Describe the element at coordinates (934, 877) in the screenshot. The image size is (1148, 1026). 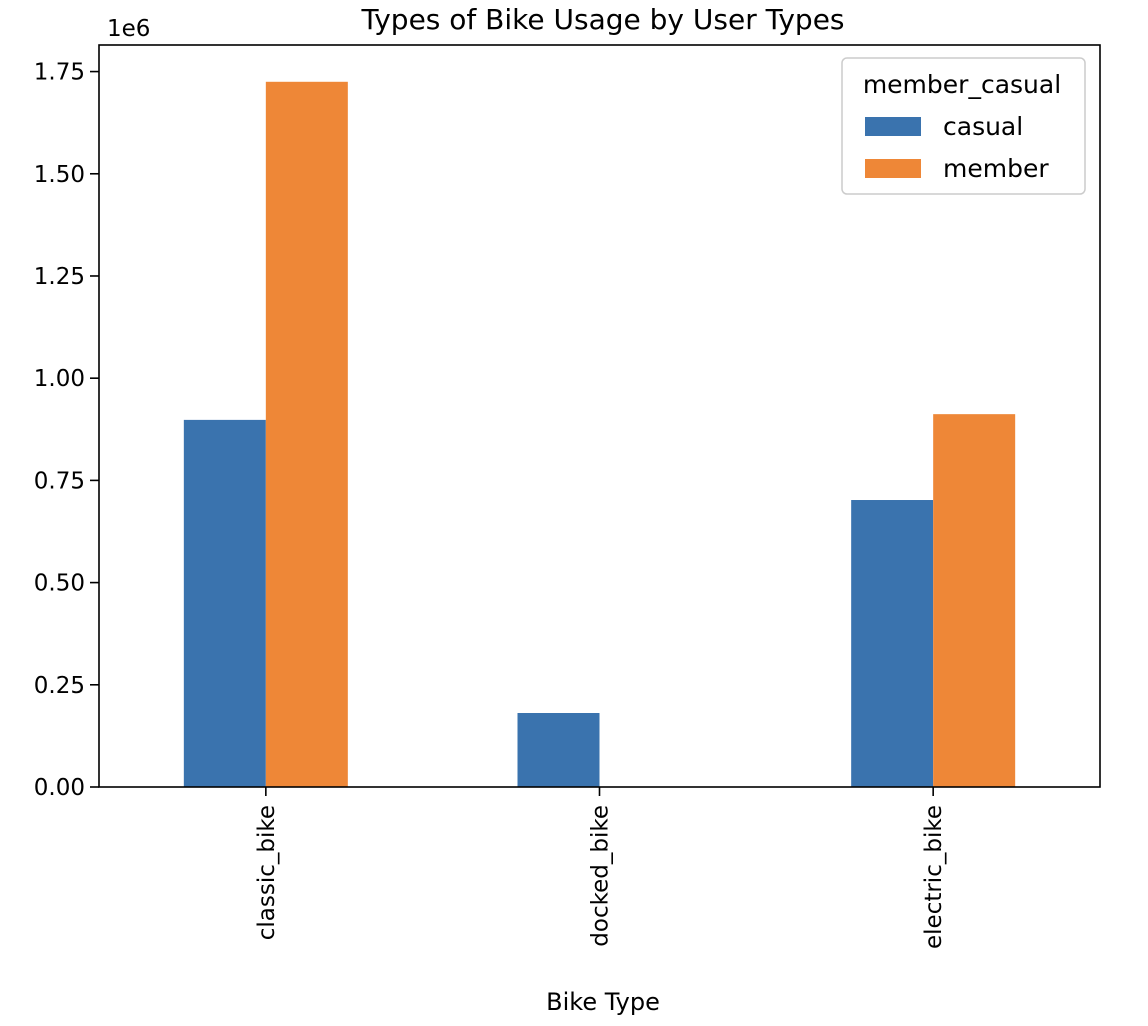
I see `x-tick-label: electric_bike` at that location.